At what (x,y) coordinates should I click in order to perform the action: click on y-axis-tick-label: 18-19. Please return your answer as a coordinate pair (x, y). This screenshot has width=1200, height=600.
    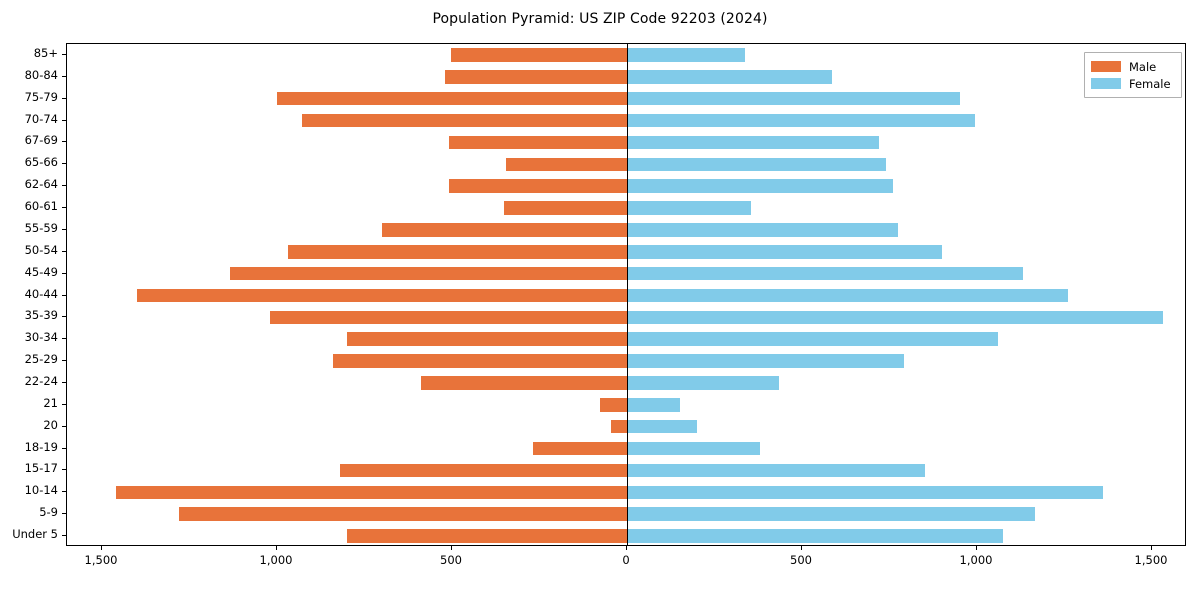
    Looking at the image, I should click on (41, 446).